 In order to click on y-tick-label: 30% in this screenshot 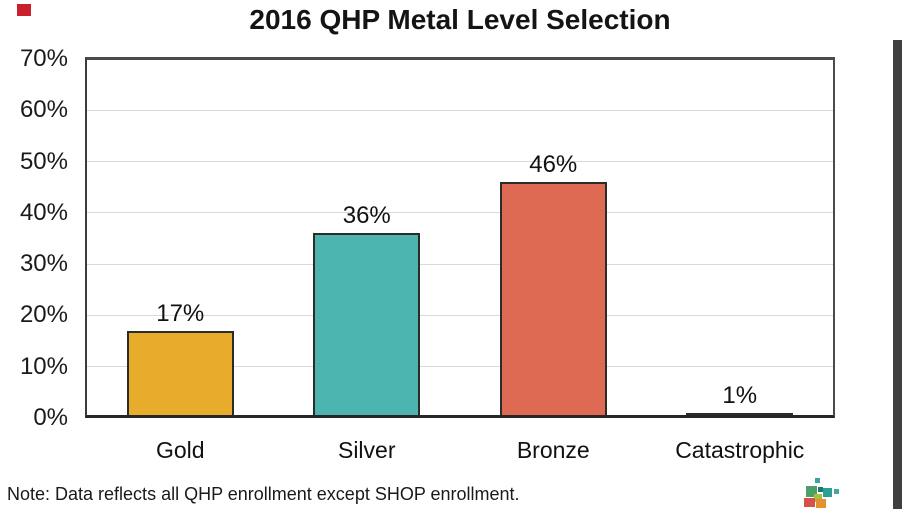, I will do `click(43, 264)`.